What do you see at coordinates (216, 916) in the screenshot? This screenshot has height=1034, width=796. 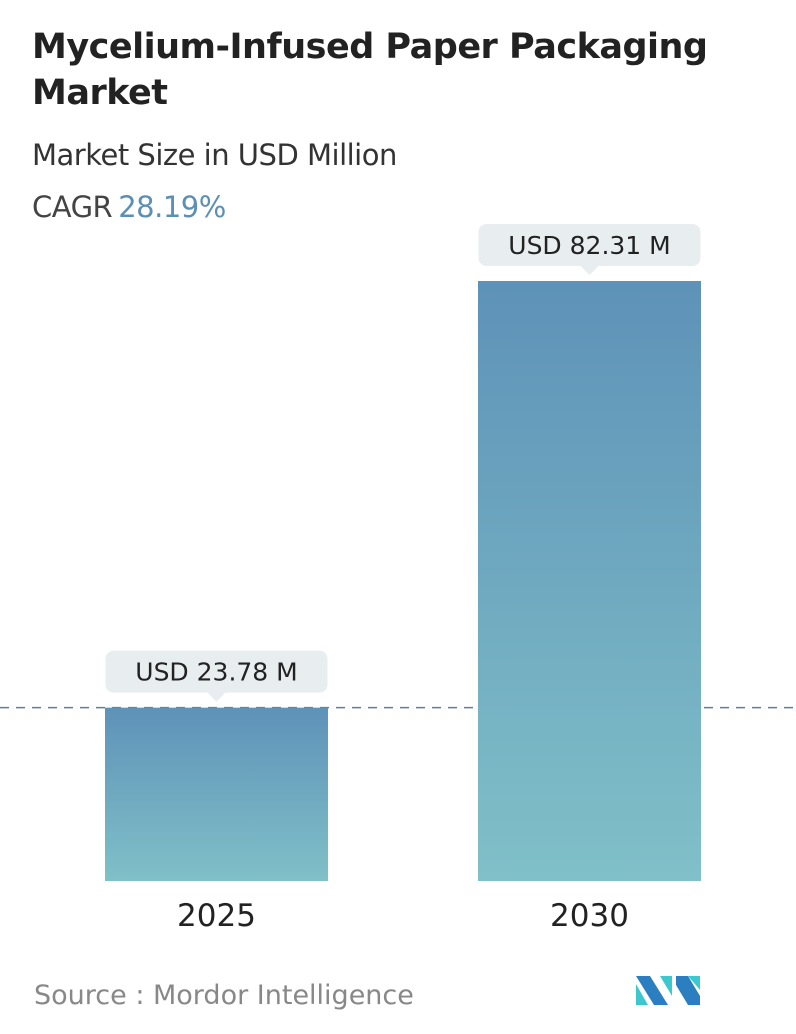 I see `x-tick-label: 2025` at bounding box center [216, 916].